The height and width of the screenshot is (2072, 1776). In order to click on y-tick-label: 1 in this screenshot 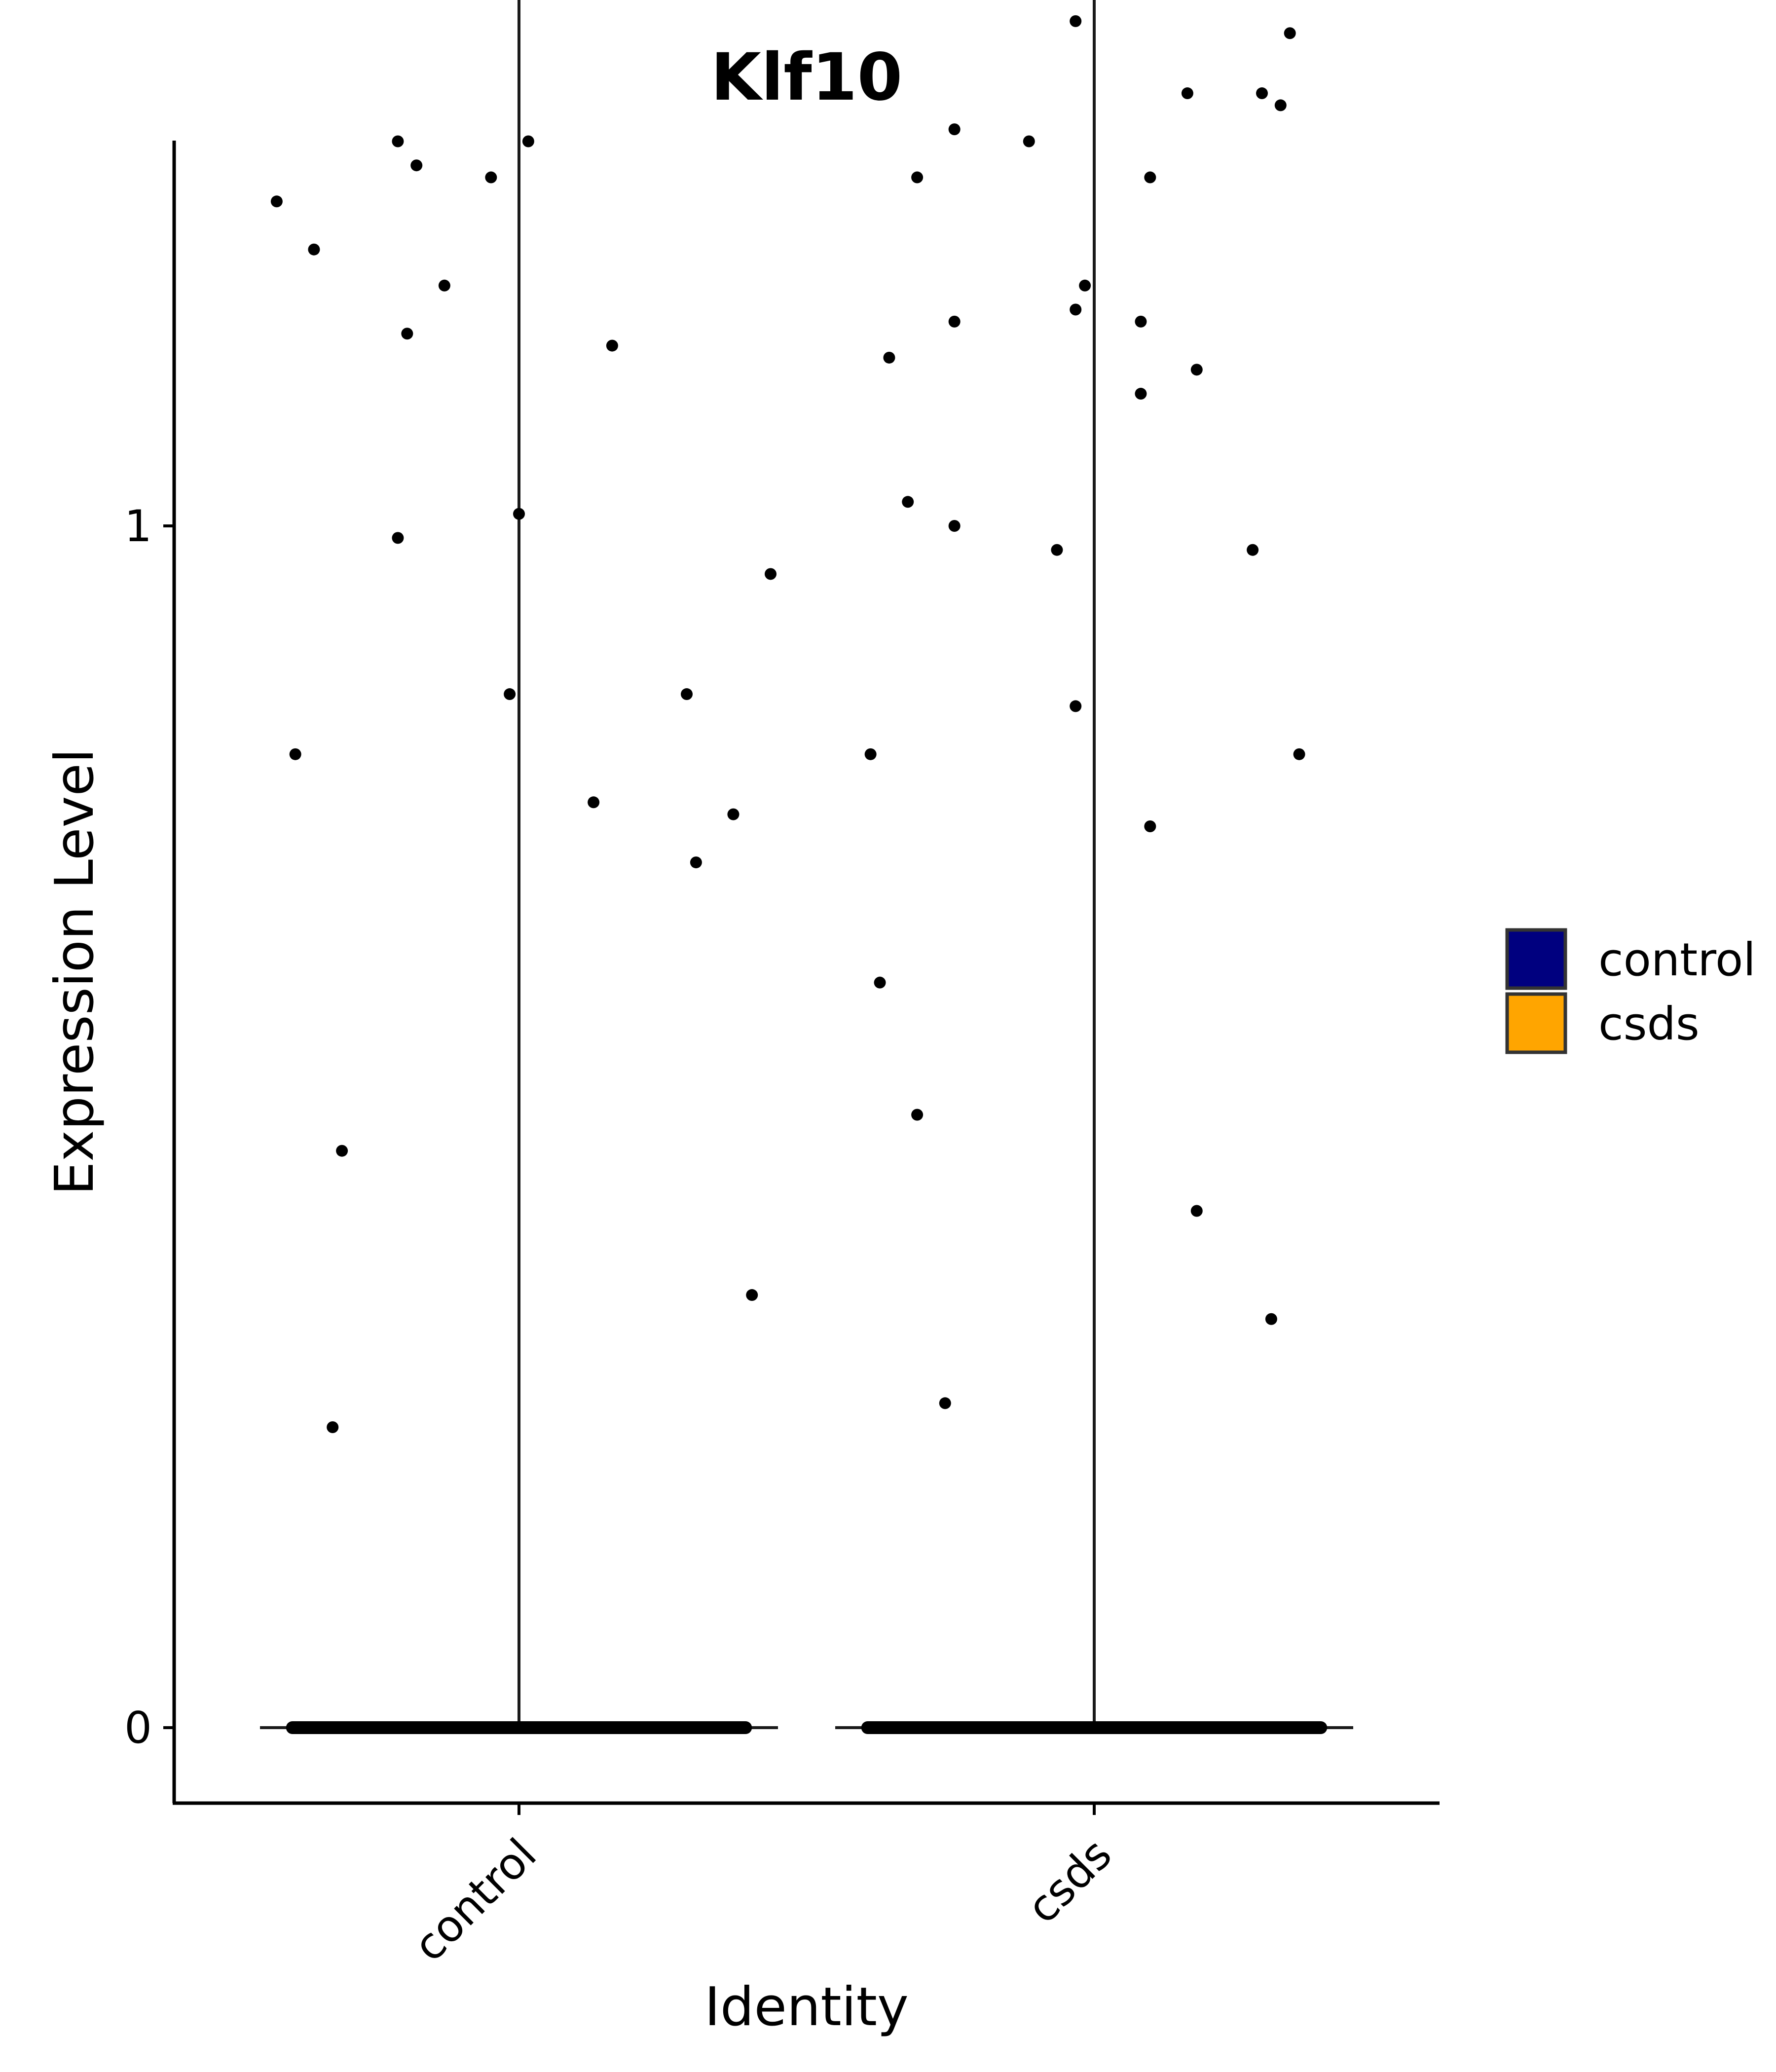, I will do `click(138, 526)`.